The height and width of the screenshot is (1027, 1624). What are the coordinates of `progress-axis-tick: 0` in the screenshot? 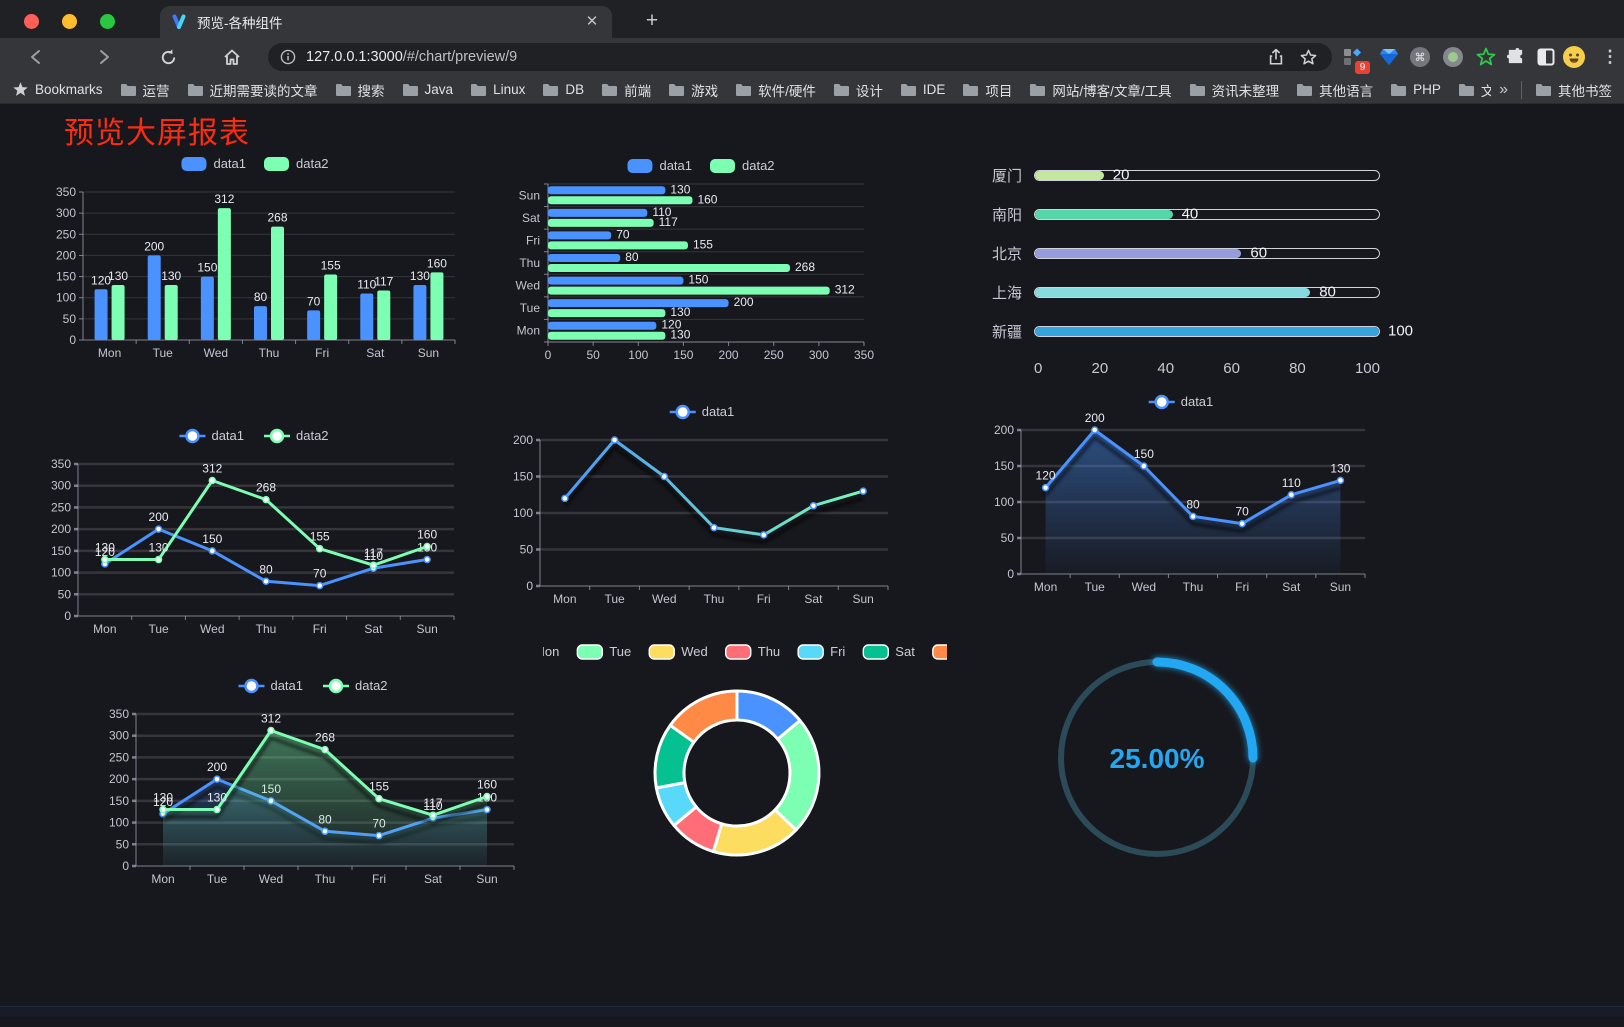 It's located at (1038, 368).